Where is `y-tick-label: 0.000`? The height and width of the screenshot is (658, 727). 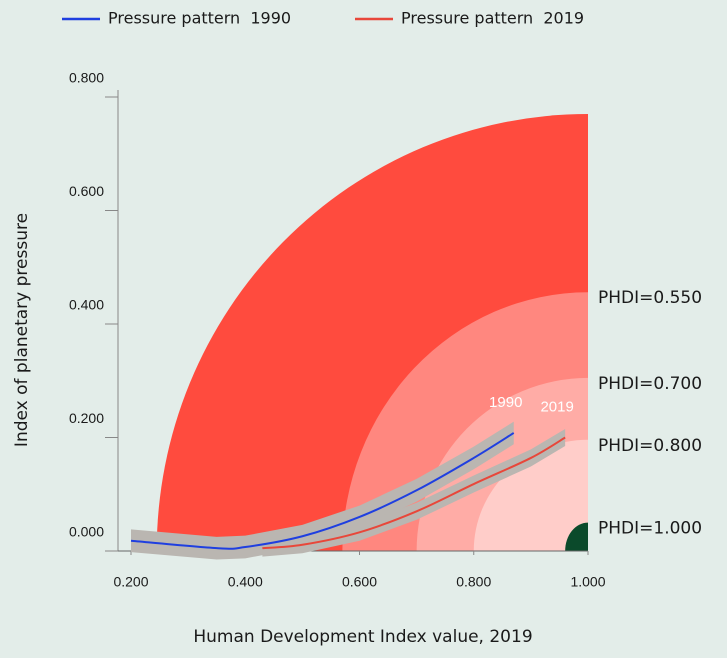
y-tick-label: 0.000 is located at coordinates (86, 532).